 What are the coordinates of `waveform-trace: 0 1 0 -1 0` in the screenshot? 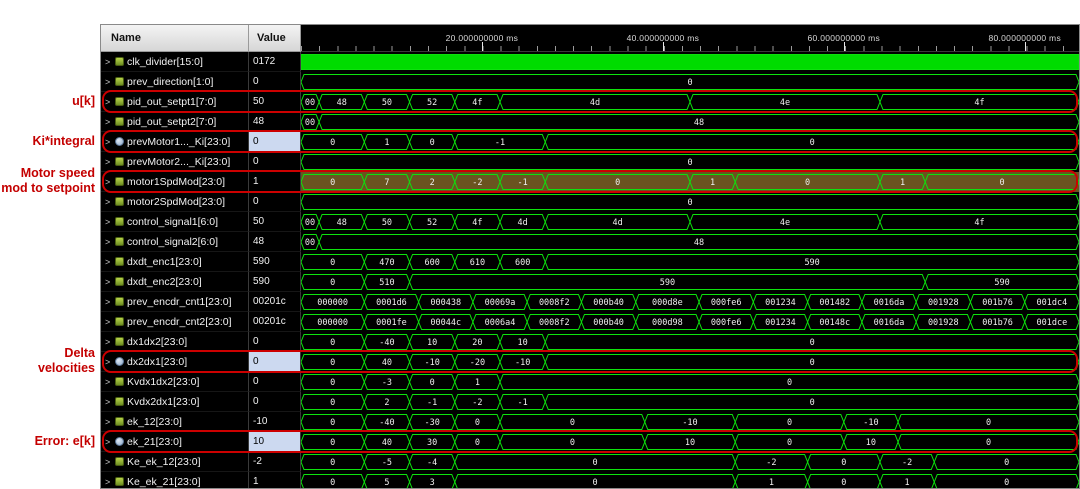 It's located at (690, 142).